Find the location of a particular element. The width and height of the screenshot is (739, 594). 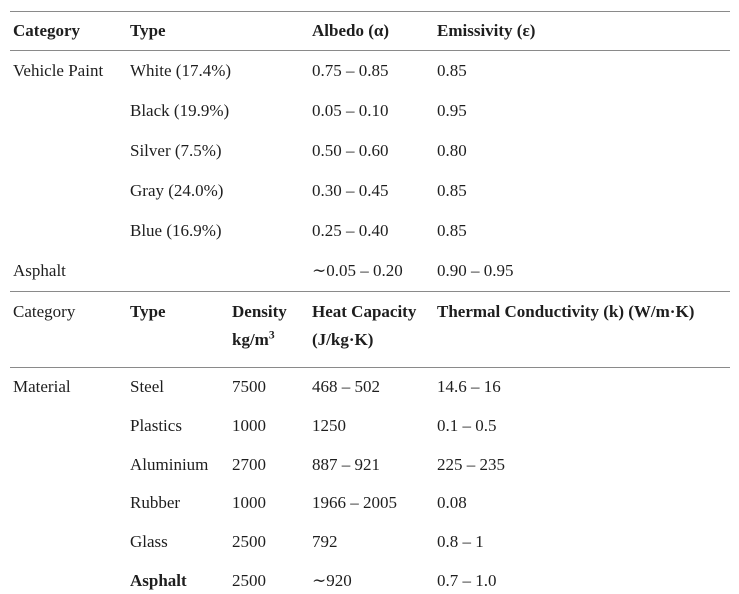

albedo-table-header-row: Category Type Albedo (α) Emissivity (ε) is located at coordinates (370, 31).